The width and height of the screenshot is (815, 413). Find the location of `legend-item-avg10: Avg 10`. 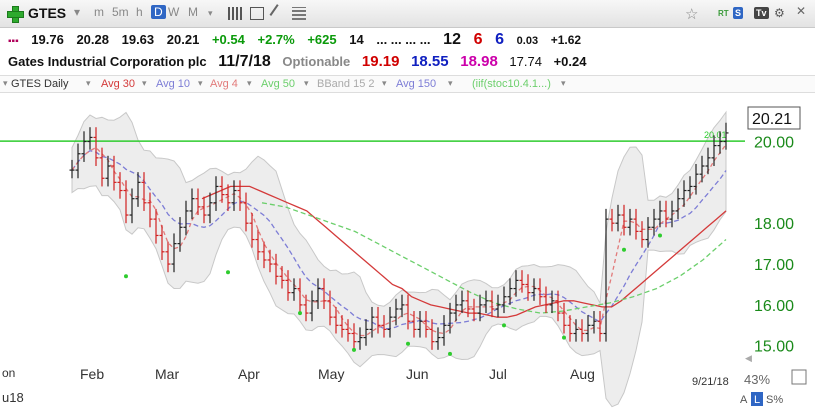

legend-item-avg10: Avg 10 is located at coordinates (173, 84).